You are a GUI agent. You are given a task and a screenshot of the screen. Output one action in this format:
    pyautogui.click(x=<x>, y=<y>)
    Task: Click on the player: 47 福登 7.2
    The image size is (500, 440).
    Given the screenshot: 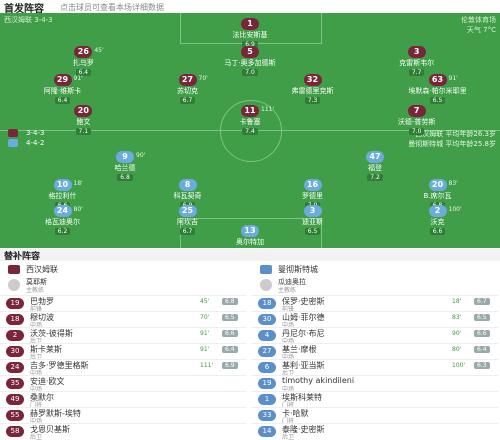 What is the action you would take?
    pyautogui.click(x=375, y=166)
    